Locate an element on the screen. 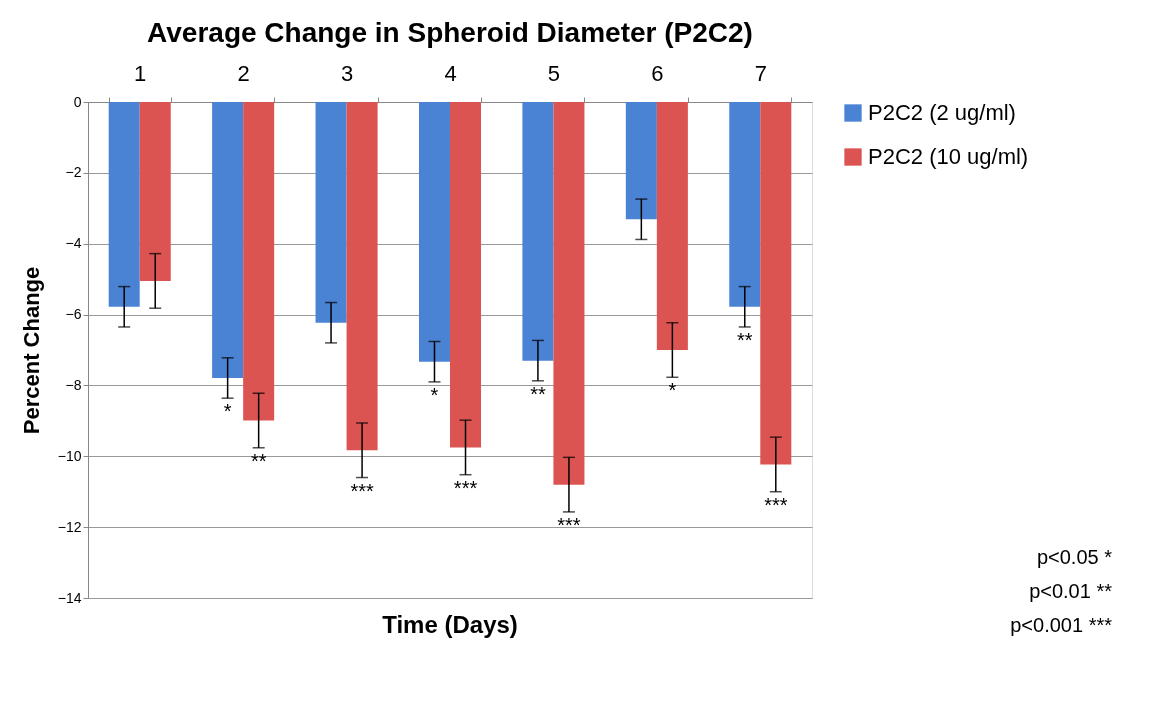 Image resolution: width=1152 pixels, height=722 pixels. y-tick-label: −6 is located at coordinates (73, 314).